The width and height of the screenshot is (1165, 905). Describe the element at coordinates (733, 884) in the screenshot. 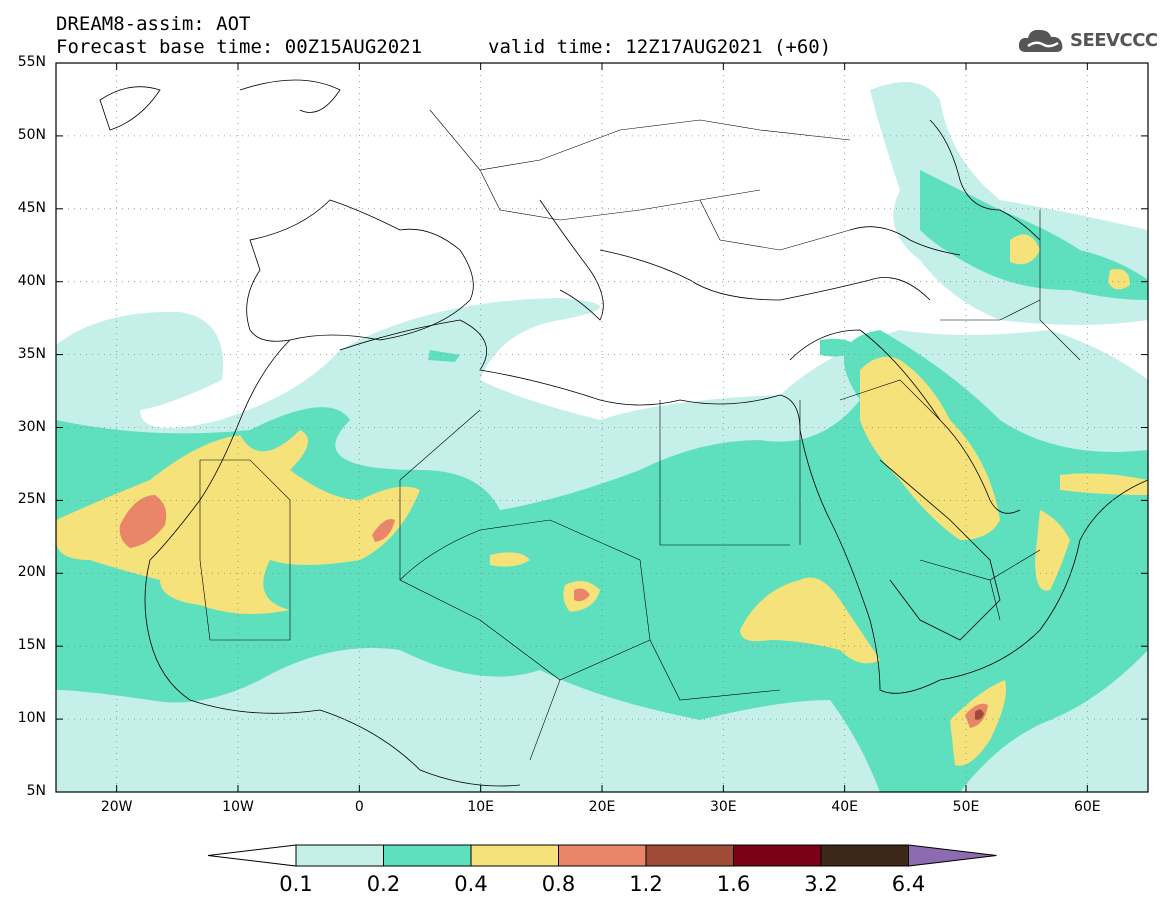

I see `colorbar-label: 1.6` at that location.